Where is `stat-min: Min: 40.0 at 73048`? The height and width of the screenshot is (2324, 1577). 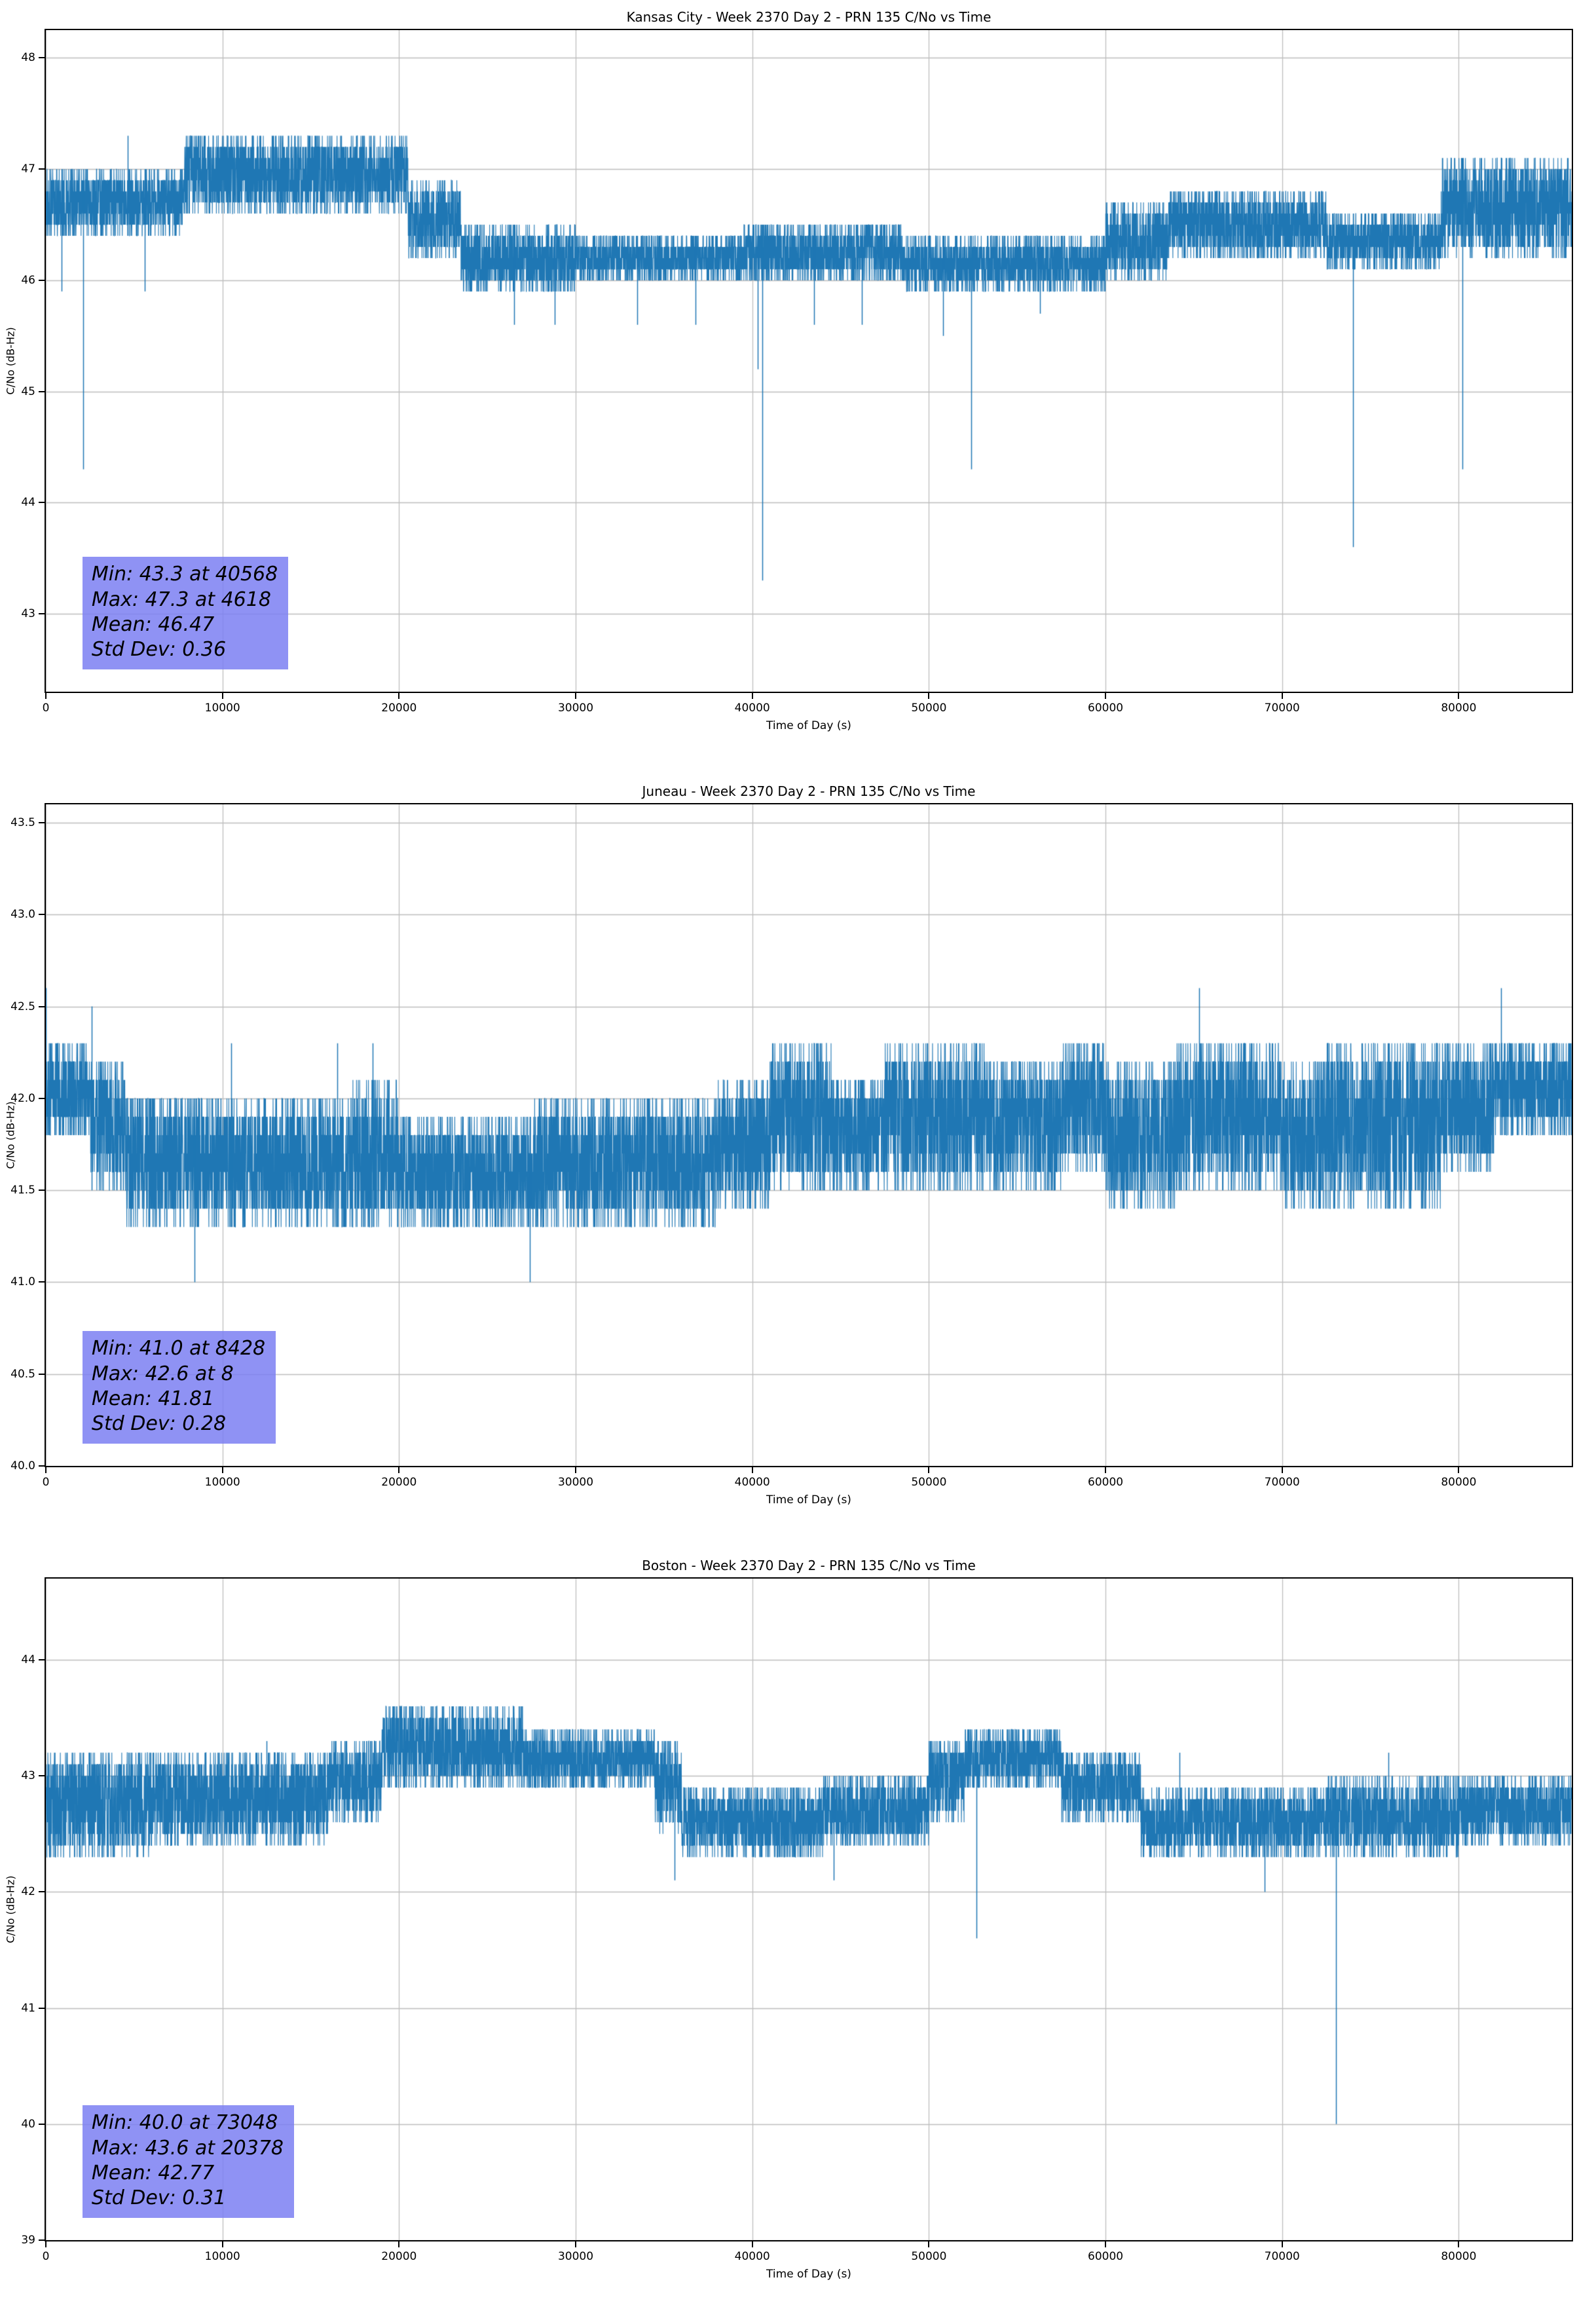
stat-min: Min: 40.0 at 73048 is located at coordinates (184, 2123).